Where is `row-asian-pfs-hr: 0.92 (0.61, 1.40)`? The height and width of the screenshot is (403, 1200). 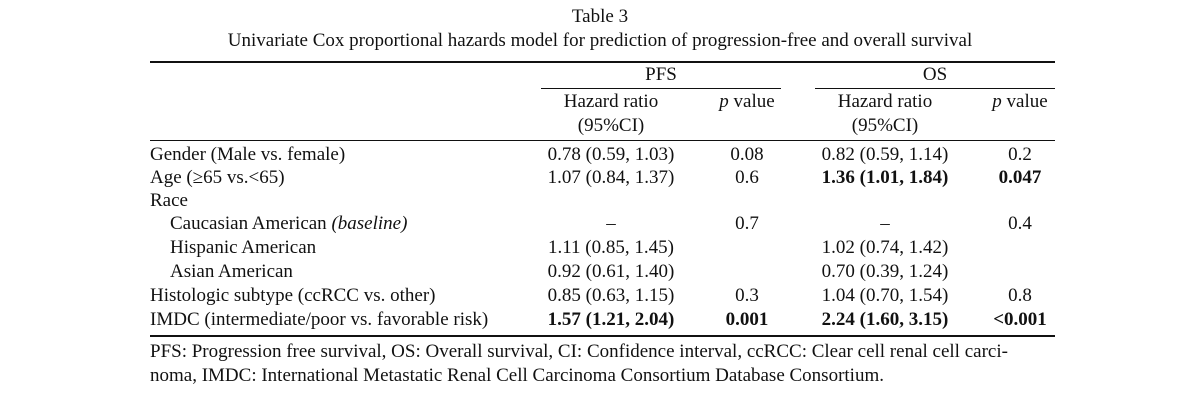
row-asian-pfs-hr: 0.92 (0.61, 1.40) is located at coordinates (611, 271).